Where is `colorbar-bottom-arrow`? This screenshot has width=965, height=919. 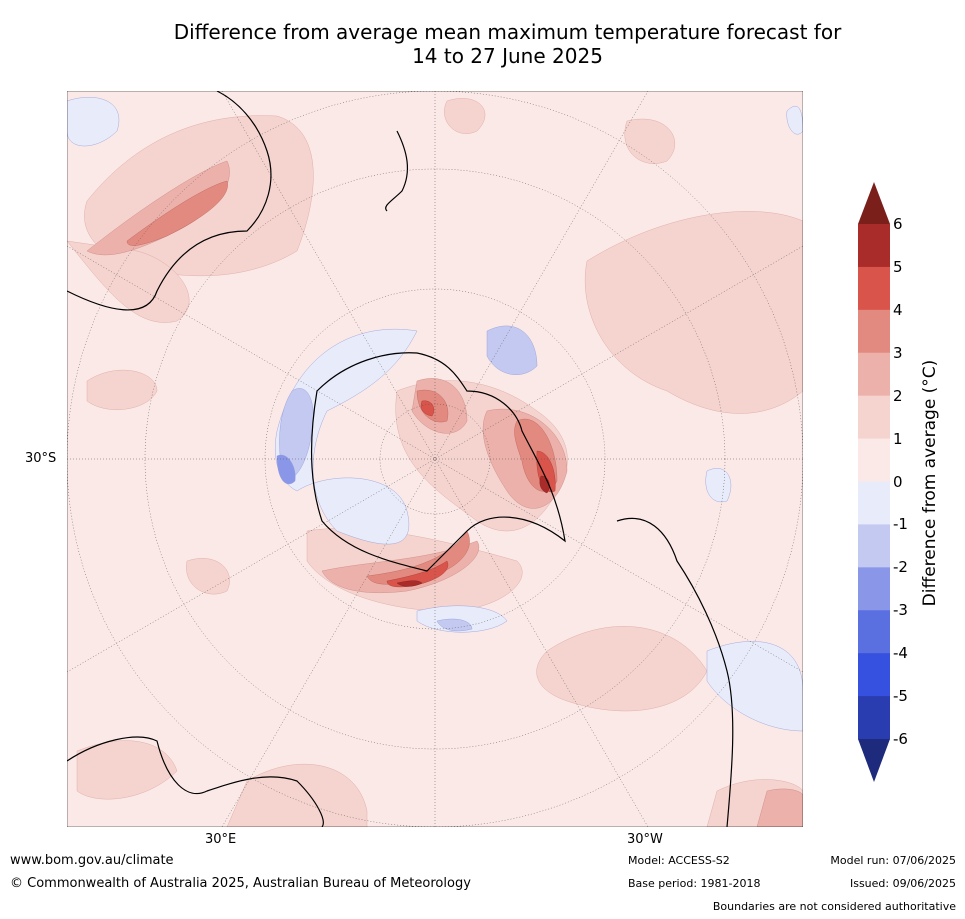
colorbar-bottom-arrow is located at coordinates (874, 760).